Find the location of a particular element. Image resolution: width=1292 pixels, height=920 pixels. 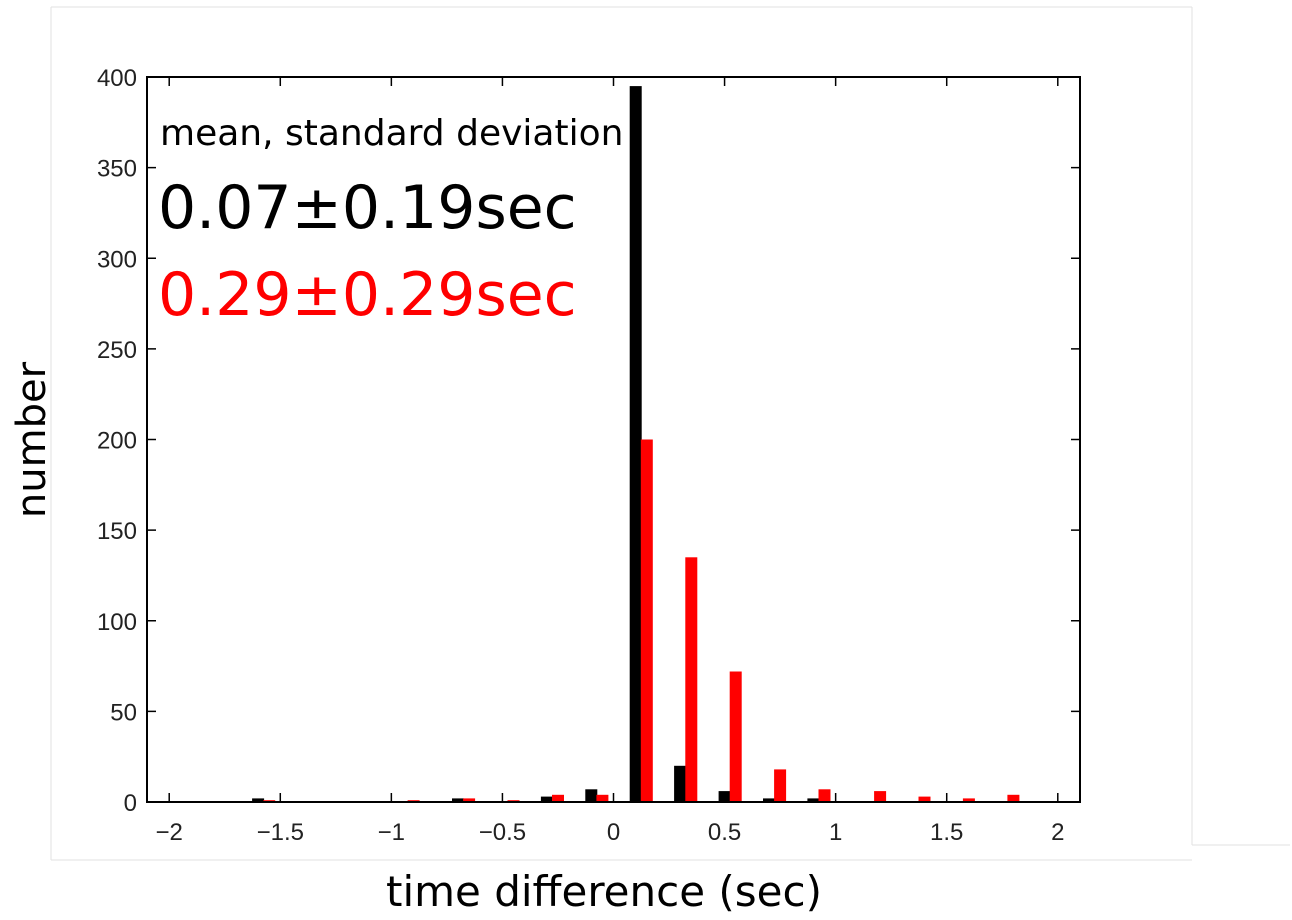

x-tick-label: 0 is located at coordinates (613, 832).